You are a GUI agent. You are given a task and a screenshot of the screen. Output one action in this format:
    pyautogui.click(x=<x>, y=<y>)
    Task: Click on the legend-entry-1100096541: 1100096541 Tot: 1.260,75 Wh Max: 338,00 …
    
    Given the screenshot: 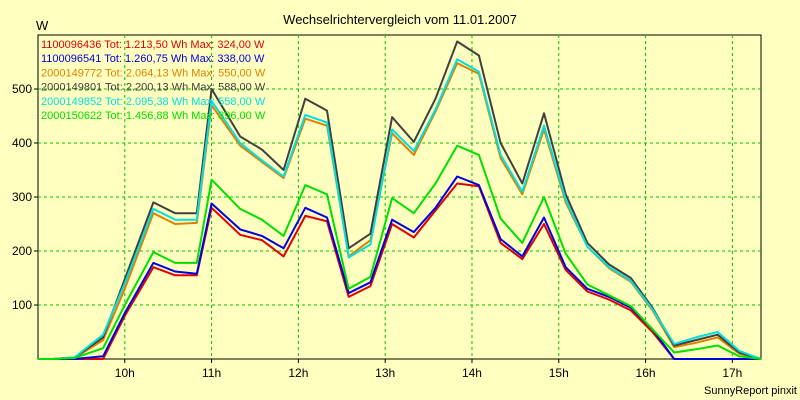 What is the action you would take?
    pyautogui.click(x=153, y=59)
    